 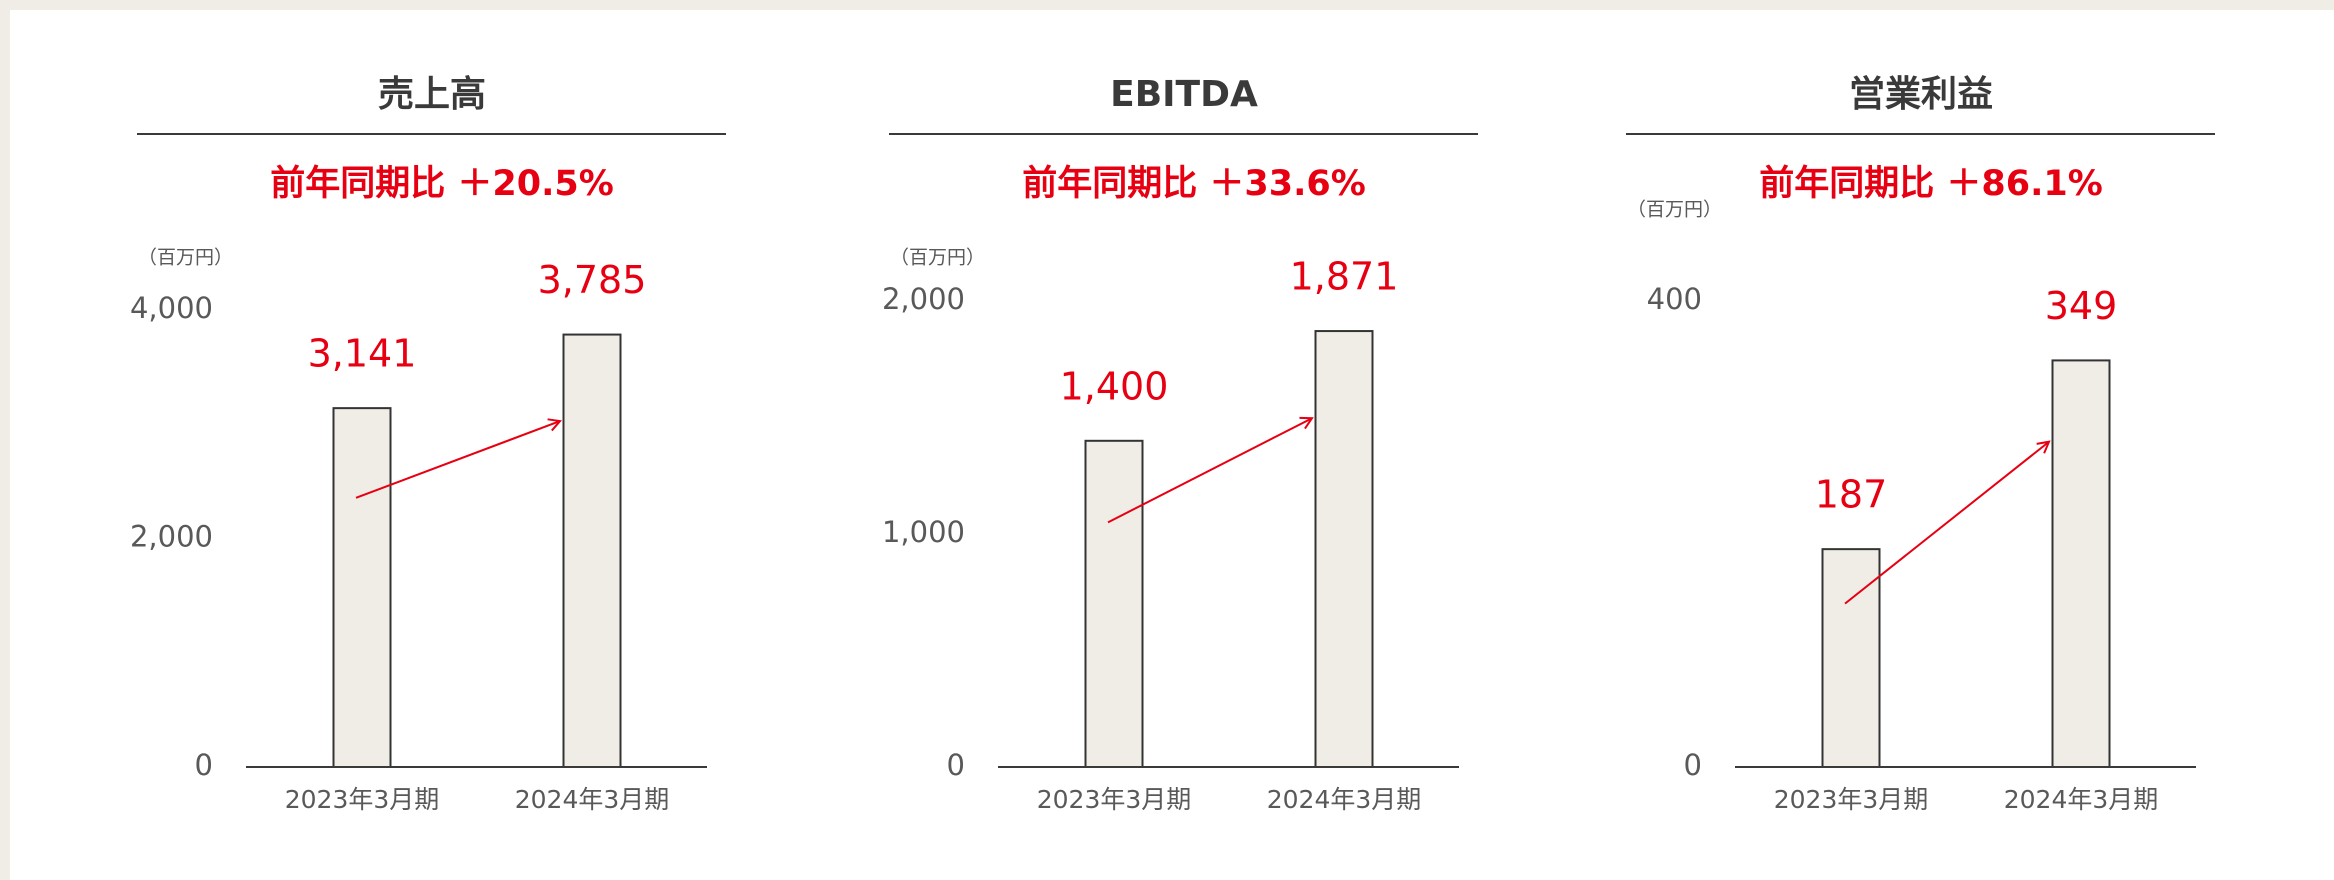 I want to click on subtitle: 前年同期比 ＋33.6%, so click(x=1194, y=184).